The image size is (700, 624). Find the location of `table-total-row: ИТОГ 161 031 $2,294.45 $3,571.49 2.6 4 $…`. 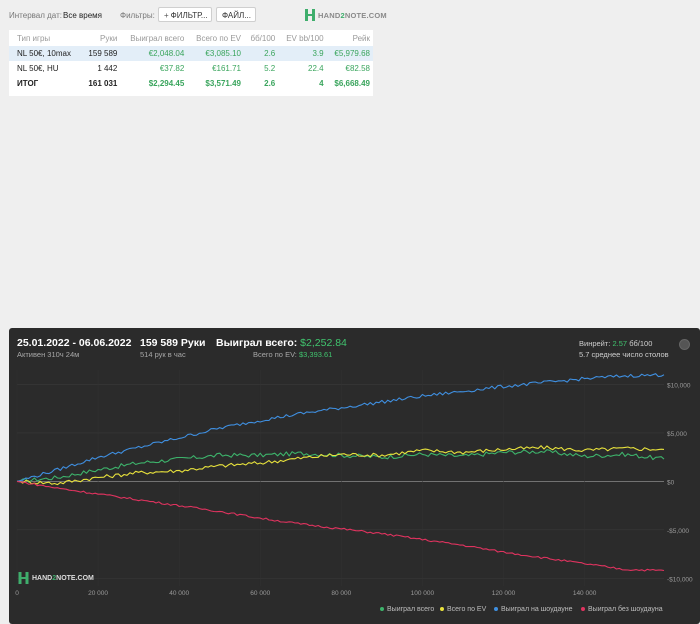

table-total-row: ИТОГ 161 031 $2,294.45 $3,571.49 2.6 4 $… is located at coordinates (191, 83).